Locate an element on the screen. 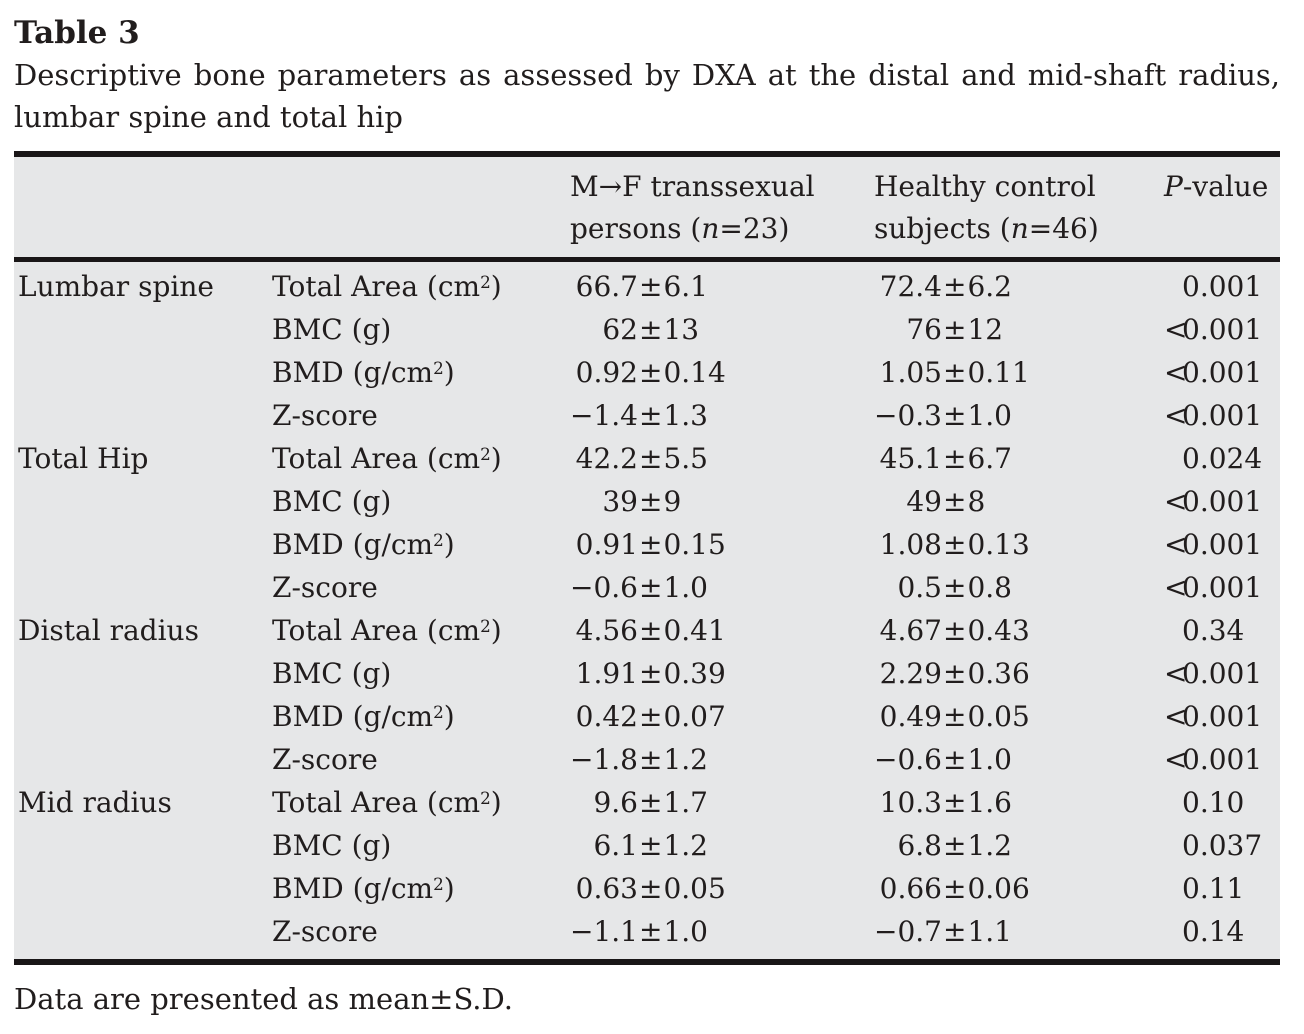 The image size is (1304, 1034). p-value-cell: 0.024 is located at coordinates (1222, 458).